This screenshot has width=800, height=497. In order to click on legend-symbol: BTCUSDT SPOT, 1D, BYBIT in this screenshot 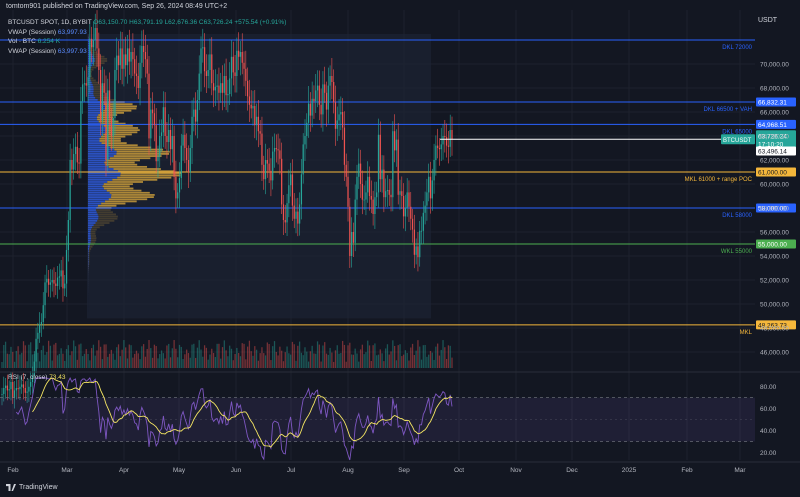, I will do `click(50, 22)`.